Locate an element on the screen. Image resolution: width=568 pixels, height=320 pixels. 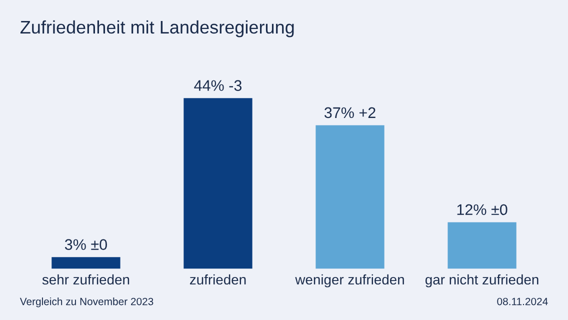
text: 08.11.2024 is located at coordinates (522, 302).